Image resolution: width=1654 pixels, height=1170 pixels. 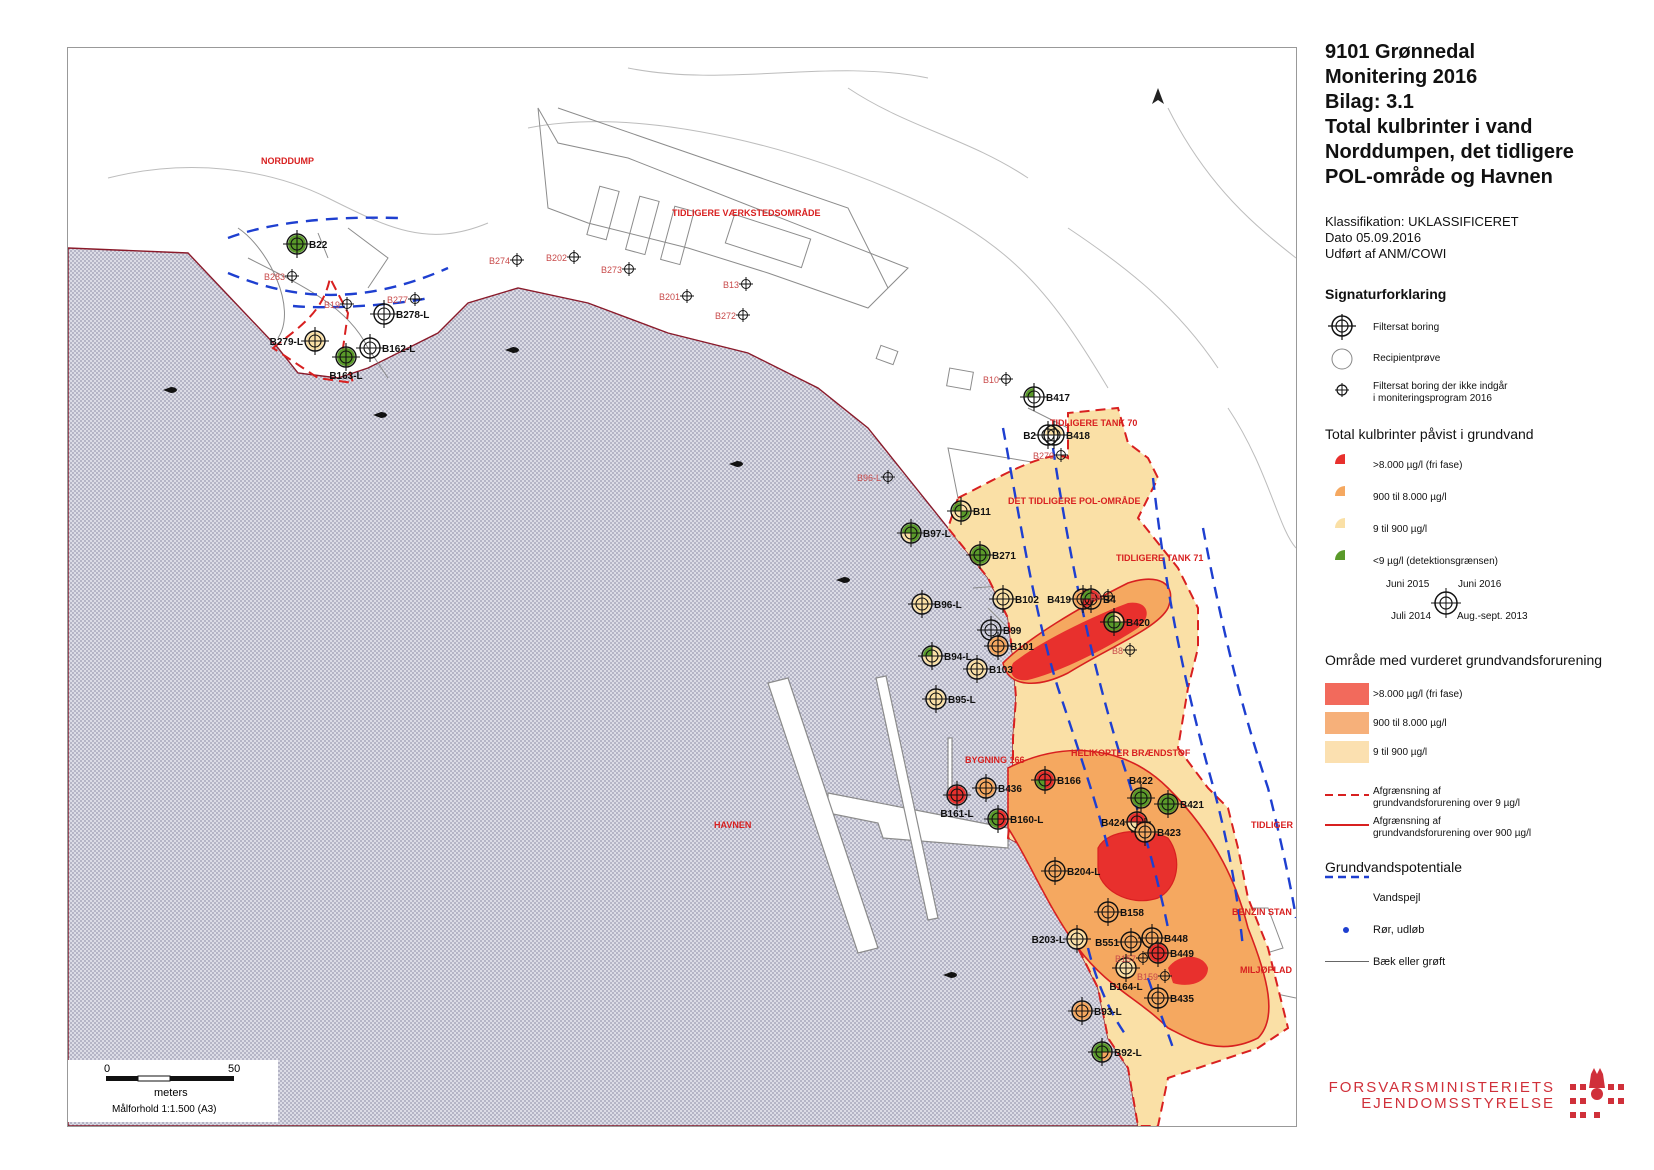 I want to click on borehole-B160-L: B160-L, so click(x=1013, y=819).